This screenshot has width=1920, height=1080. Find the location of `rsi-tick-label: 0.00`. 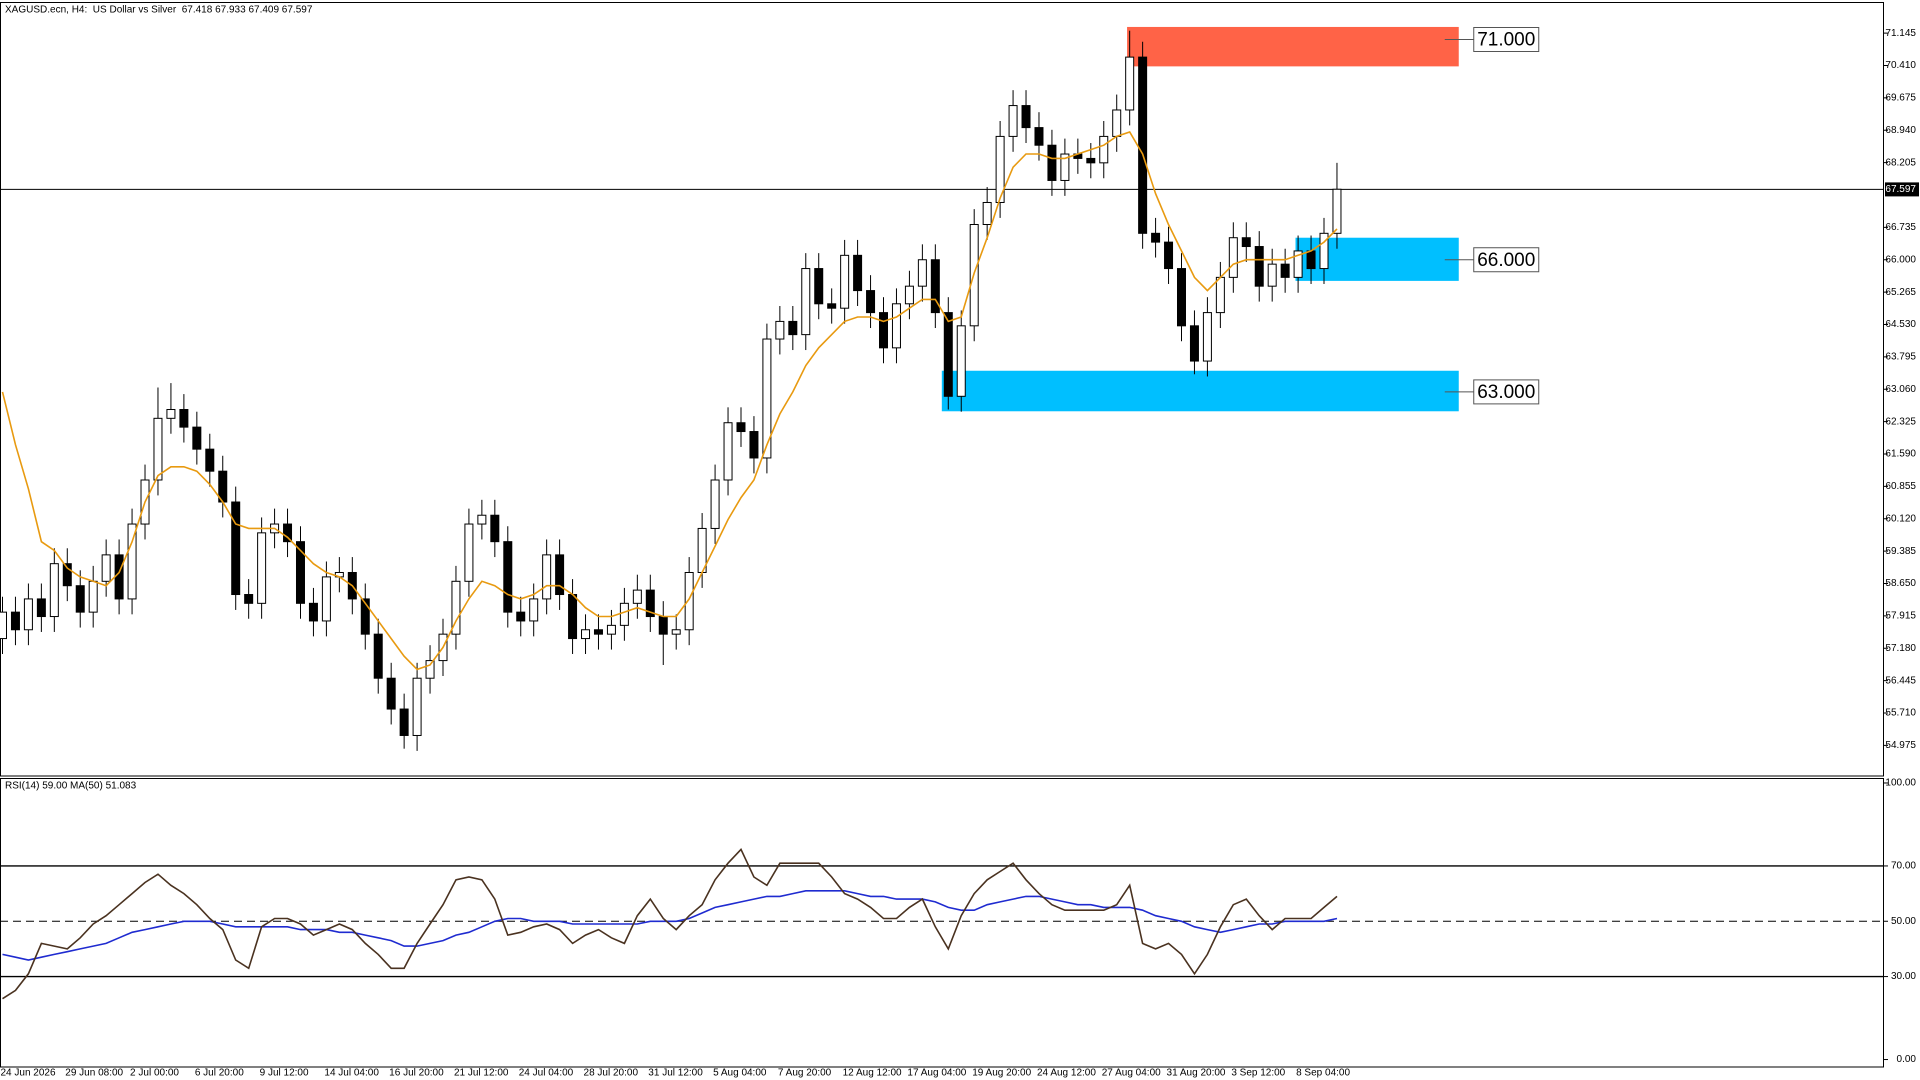

rsi-tick-label: 0.00 is located at coordinates (1907, 1059).